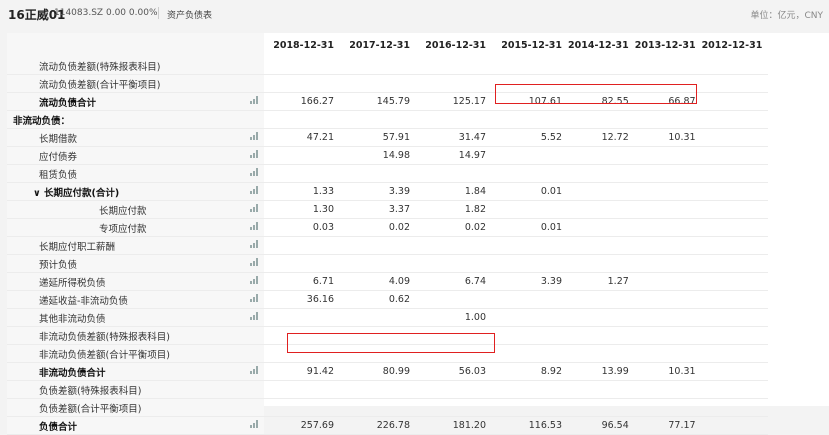 The width and height of the screenshot is (829, 435). What do you see at coordinates (530, 137) in the screenshot?
I see `value-cell: 5.52` at bounding box center [530, 137].